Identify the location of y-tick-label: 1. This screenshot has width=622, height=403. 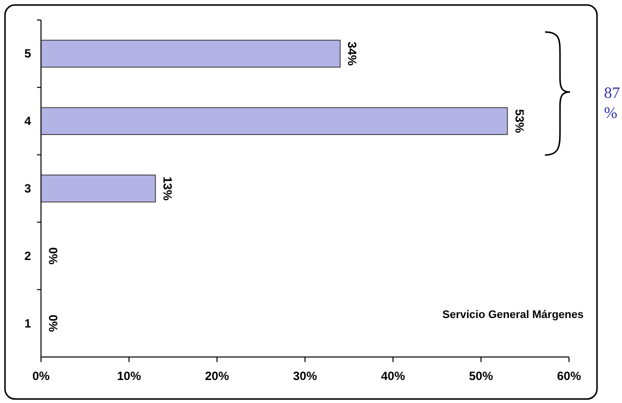
(28, 323).